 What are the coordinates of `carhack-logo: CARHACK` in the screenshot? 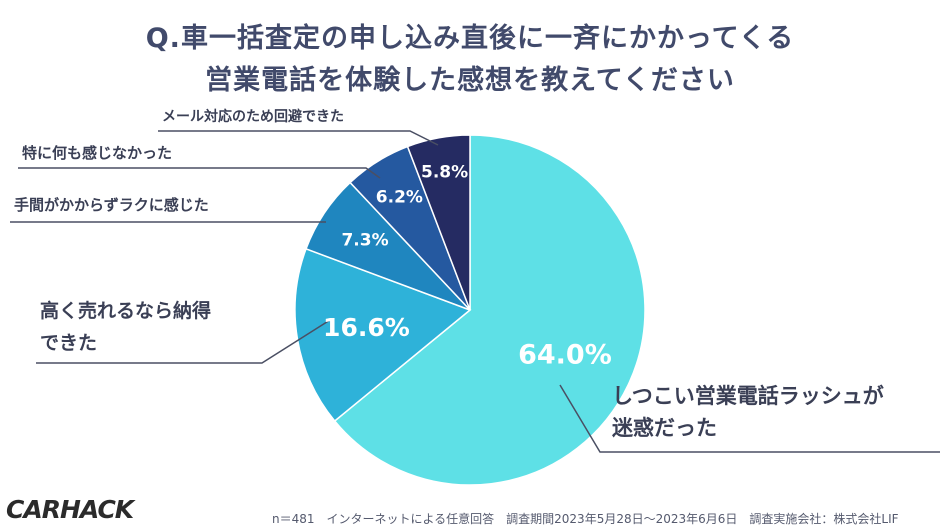 It's located at (70, 509).